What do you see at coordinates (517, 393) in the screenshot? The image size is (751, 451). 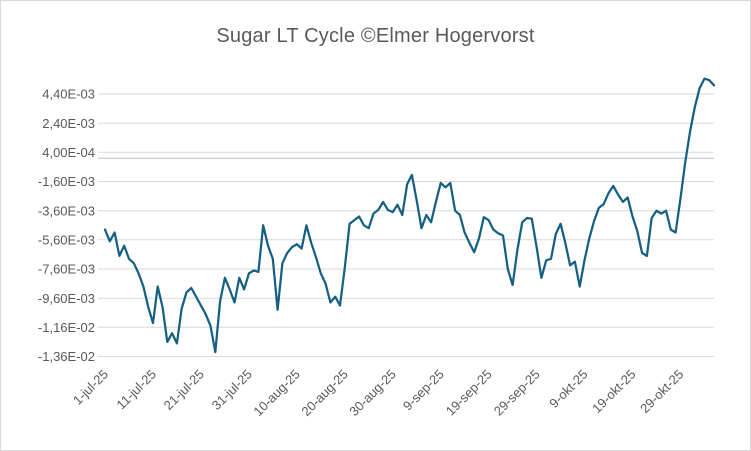 I see `x-axis-label: 29-sep-25` at bounding box center [517, 393].